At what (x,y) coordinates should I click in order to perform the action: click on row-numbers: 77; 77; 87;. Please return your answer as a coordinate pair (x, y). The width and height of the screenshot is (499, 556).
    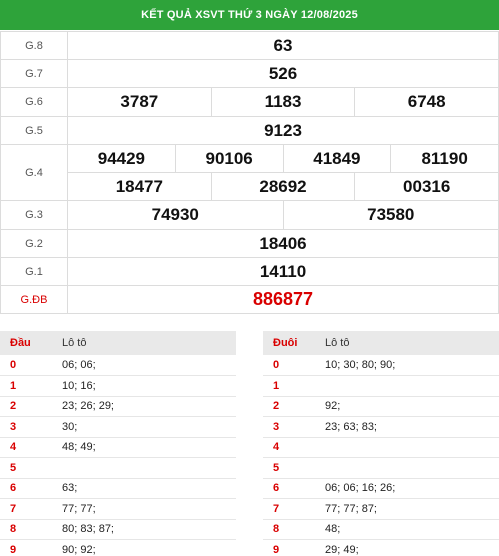
    Looking at the image, I should click on (407, 509).